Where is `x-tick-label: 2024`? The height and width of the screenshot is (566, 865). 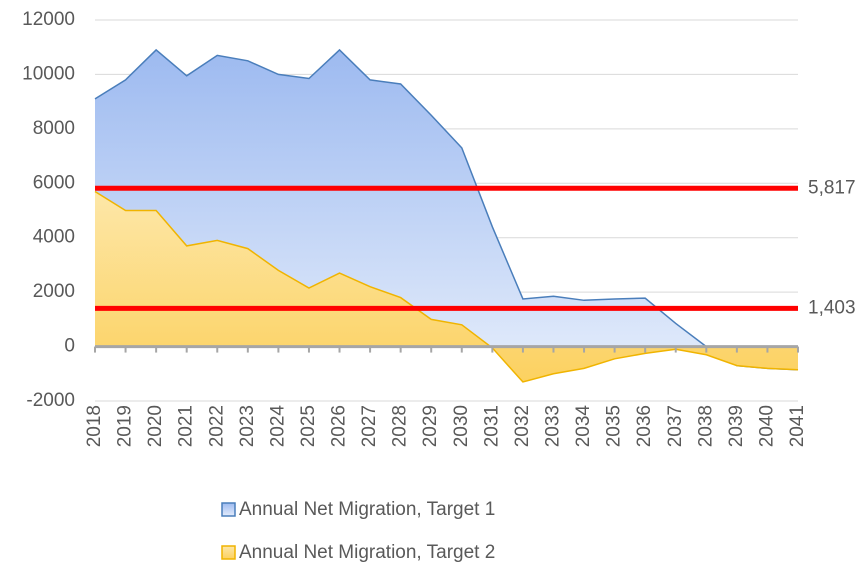 x-tick-label: 2024 is located at coordinates (277, 426).